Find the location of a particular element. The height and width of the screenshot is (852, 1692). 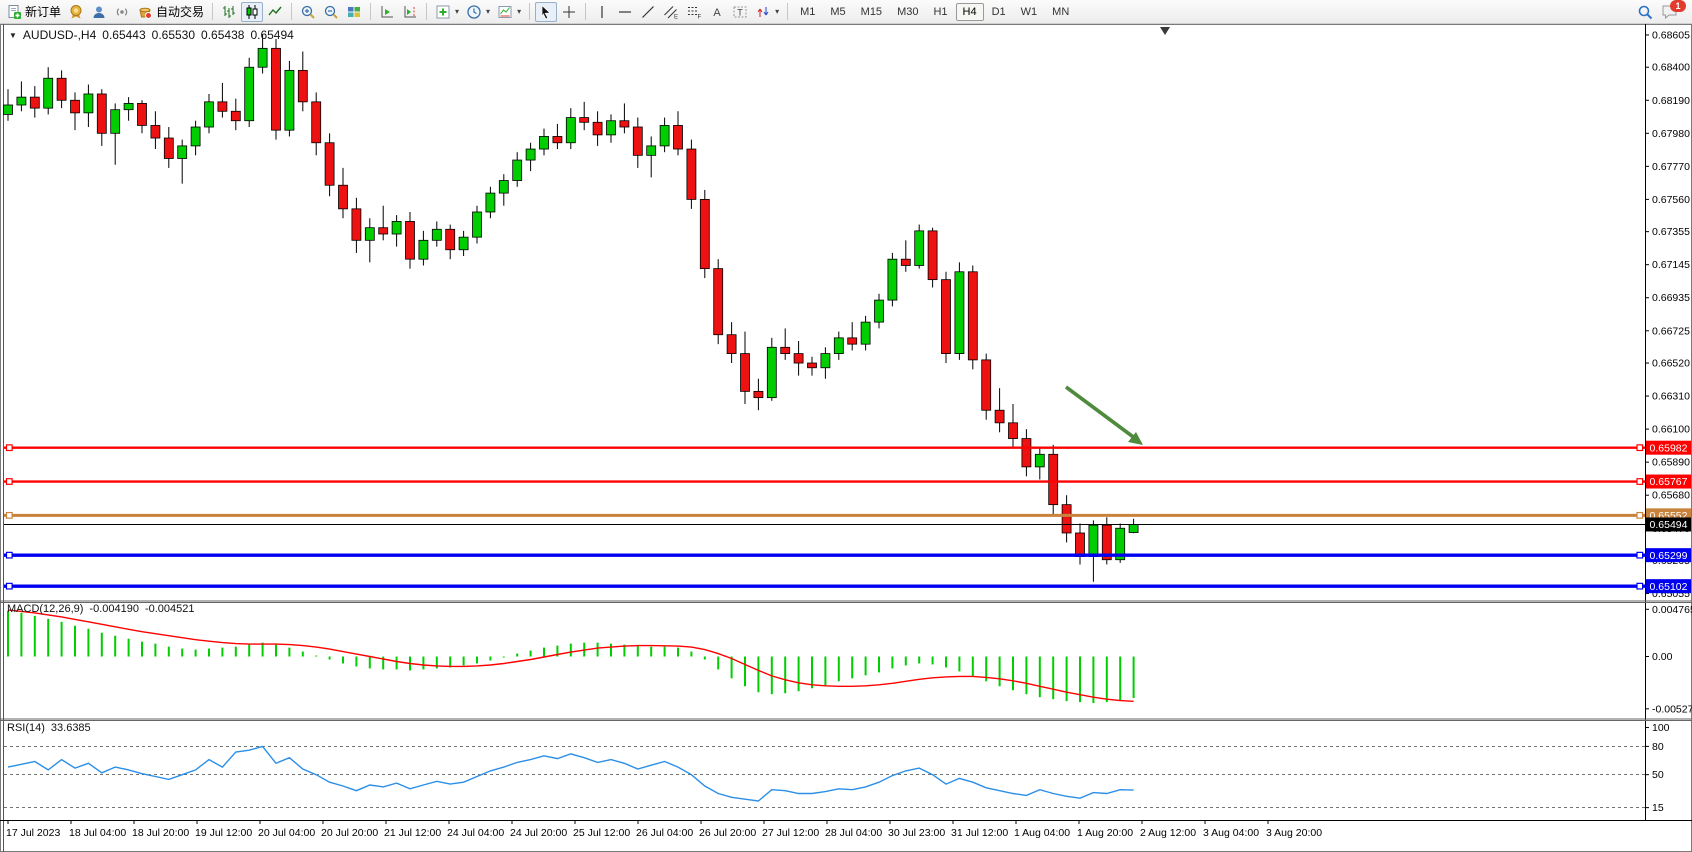

quote-open: 0.65443 is located at coordinates (124, 35).